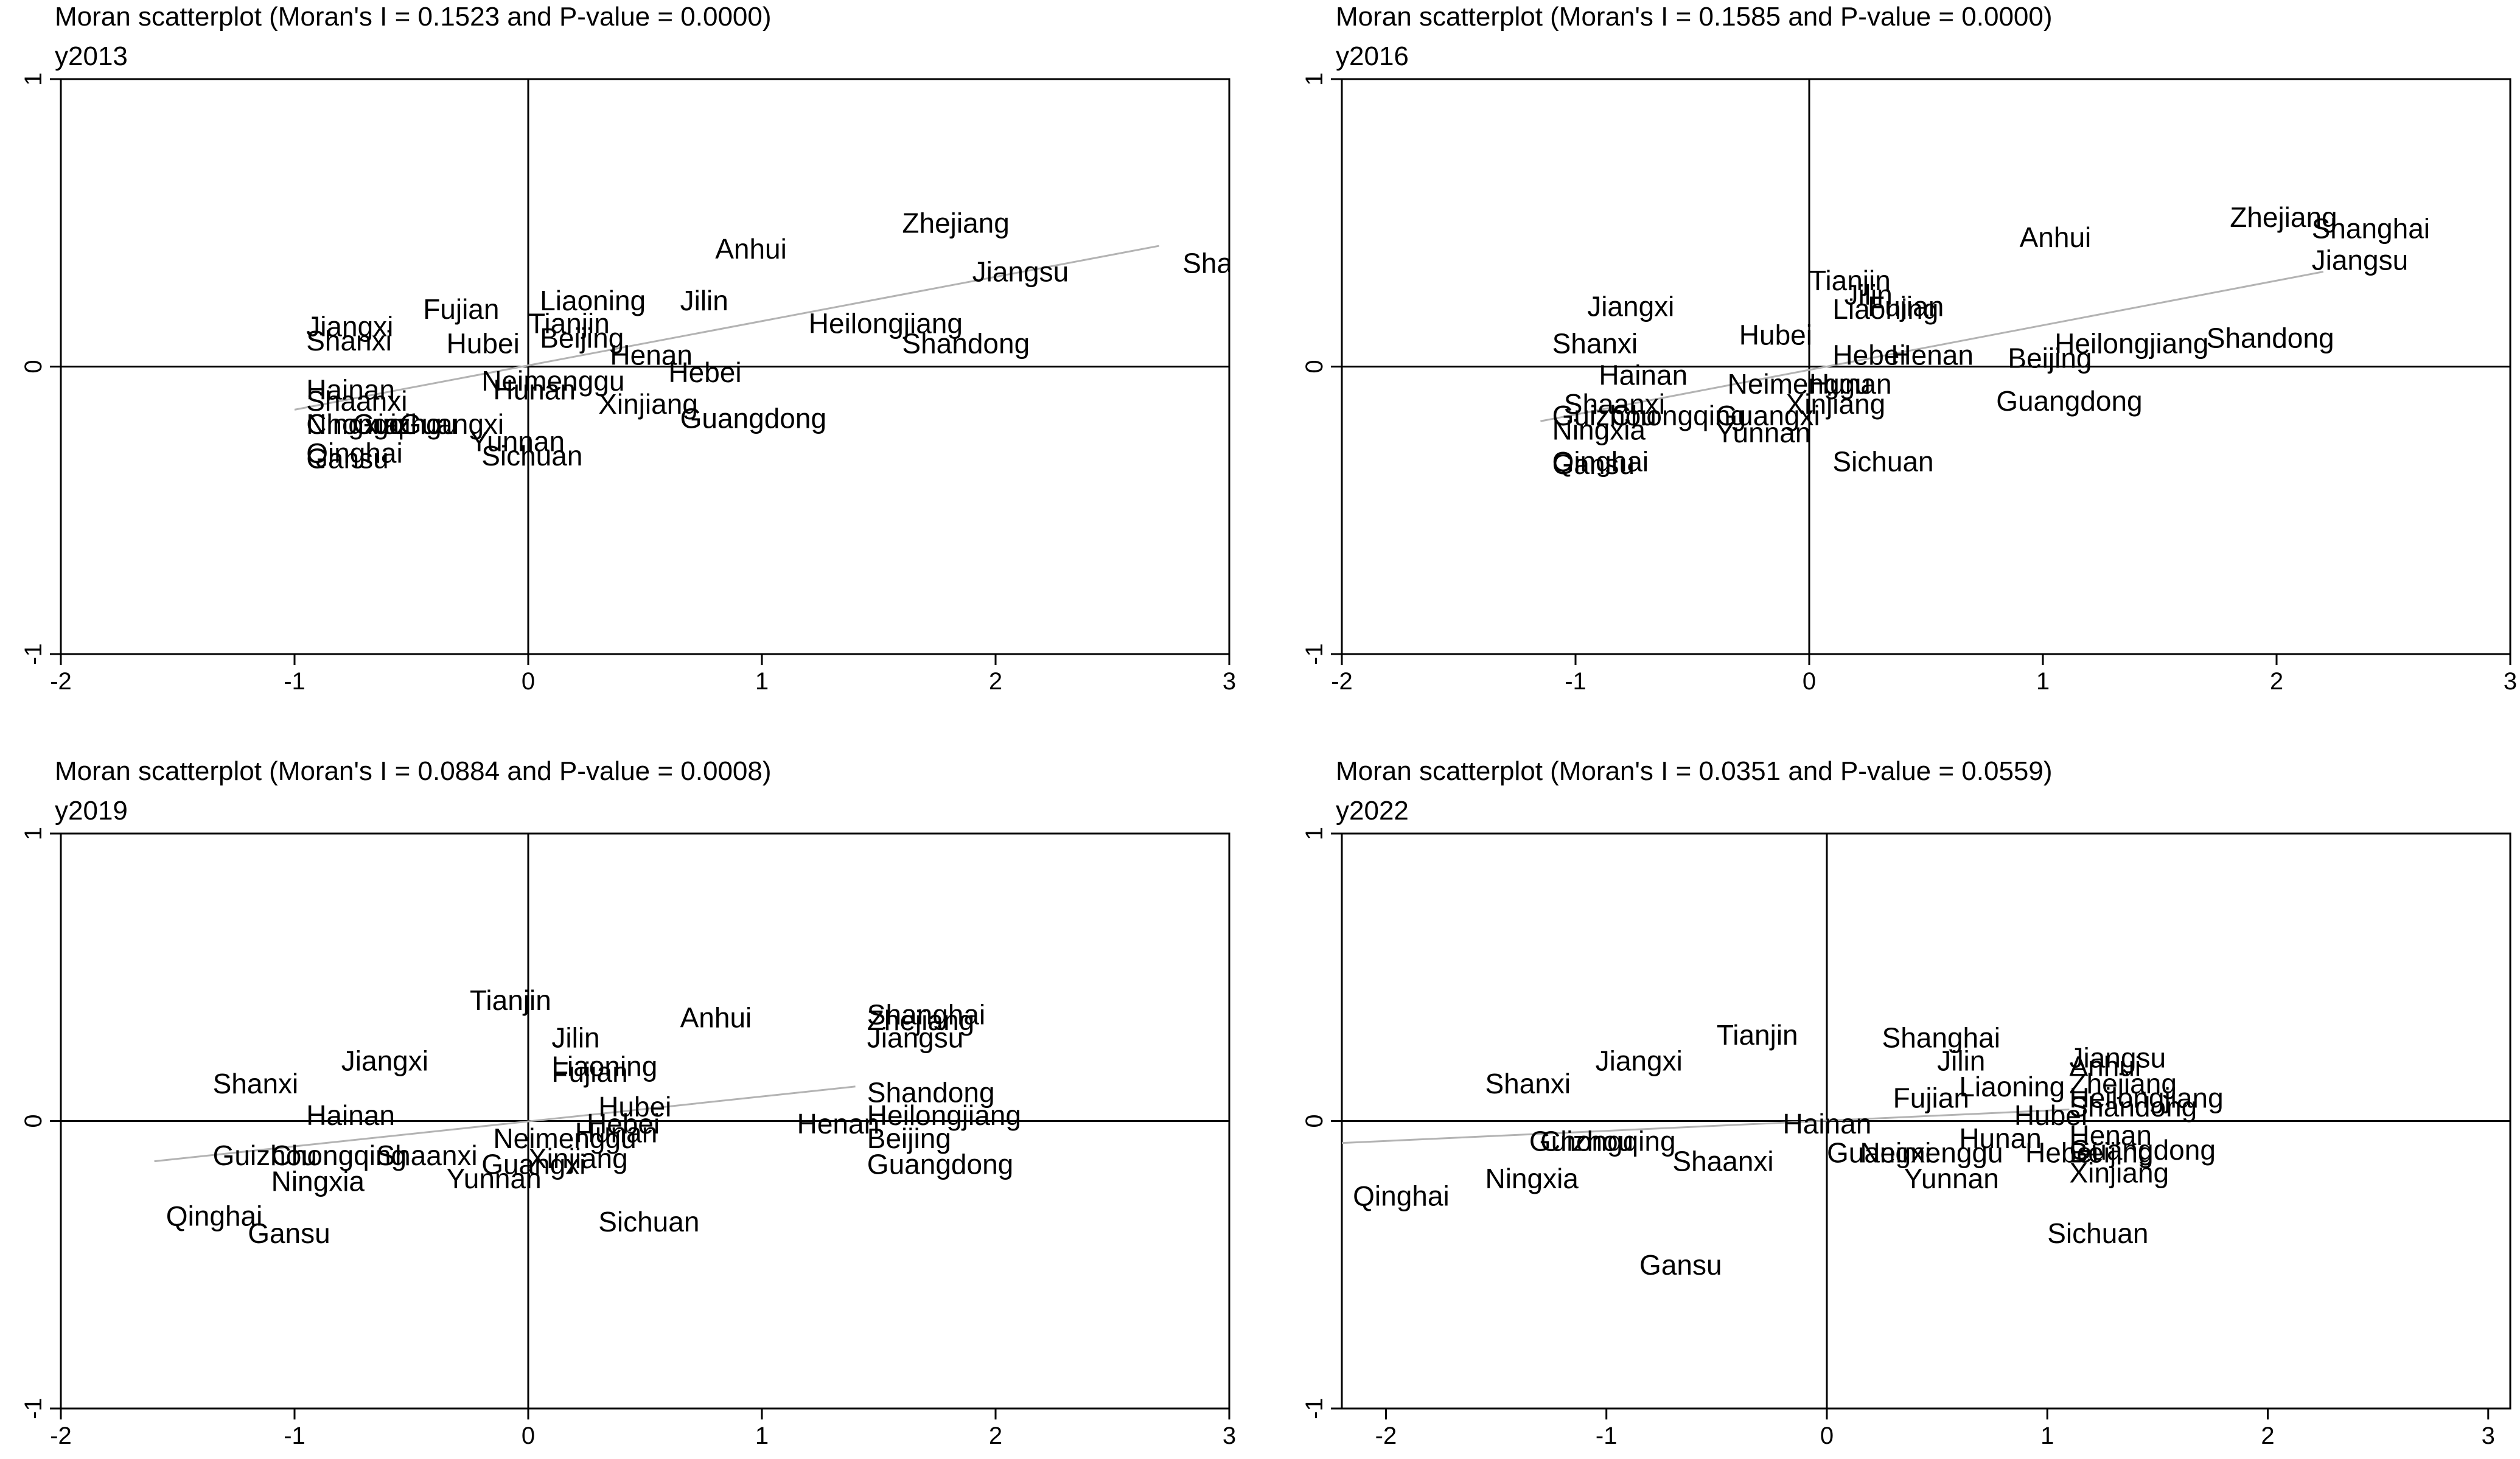  I want to click on point-label: Shaanxi, so click(356, 401).